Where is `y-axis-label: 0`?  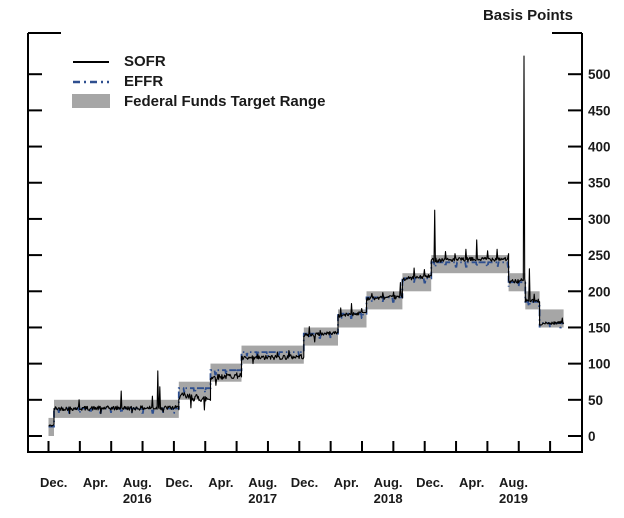
y-axis-label: 0 is located at coordinates (592, 436).